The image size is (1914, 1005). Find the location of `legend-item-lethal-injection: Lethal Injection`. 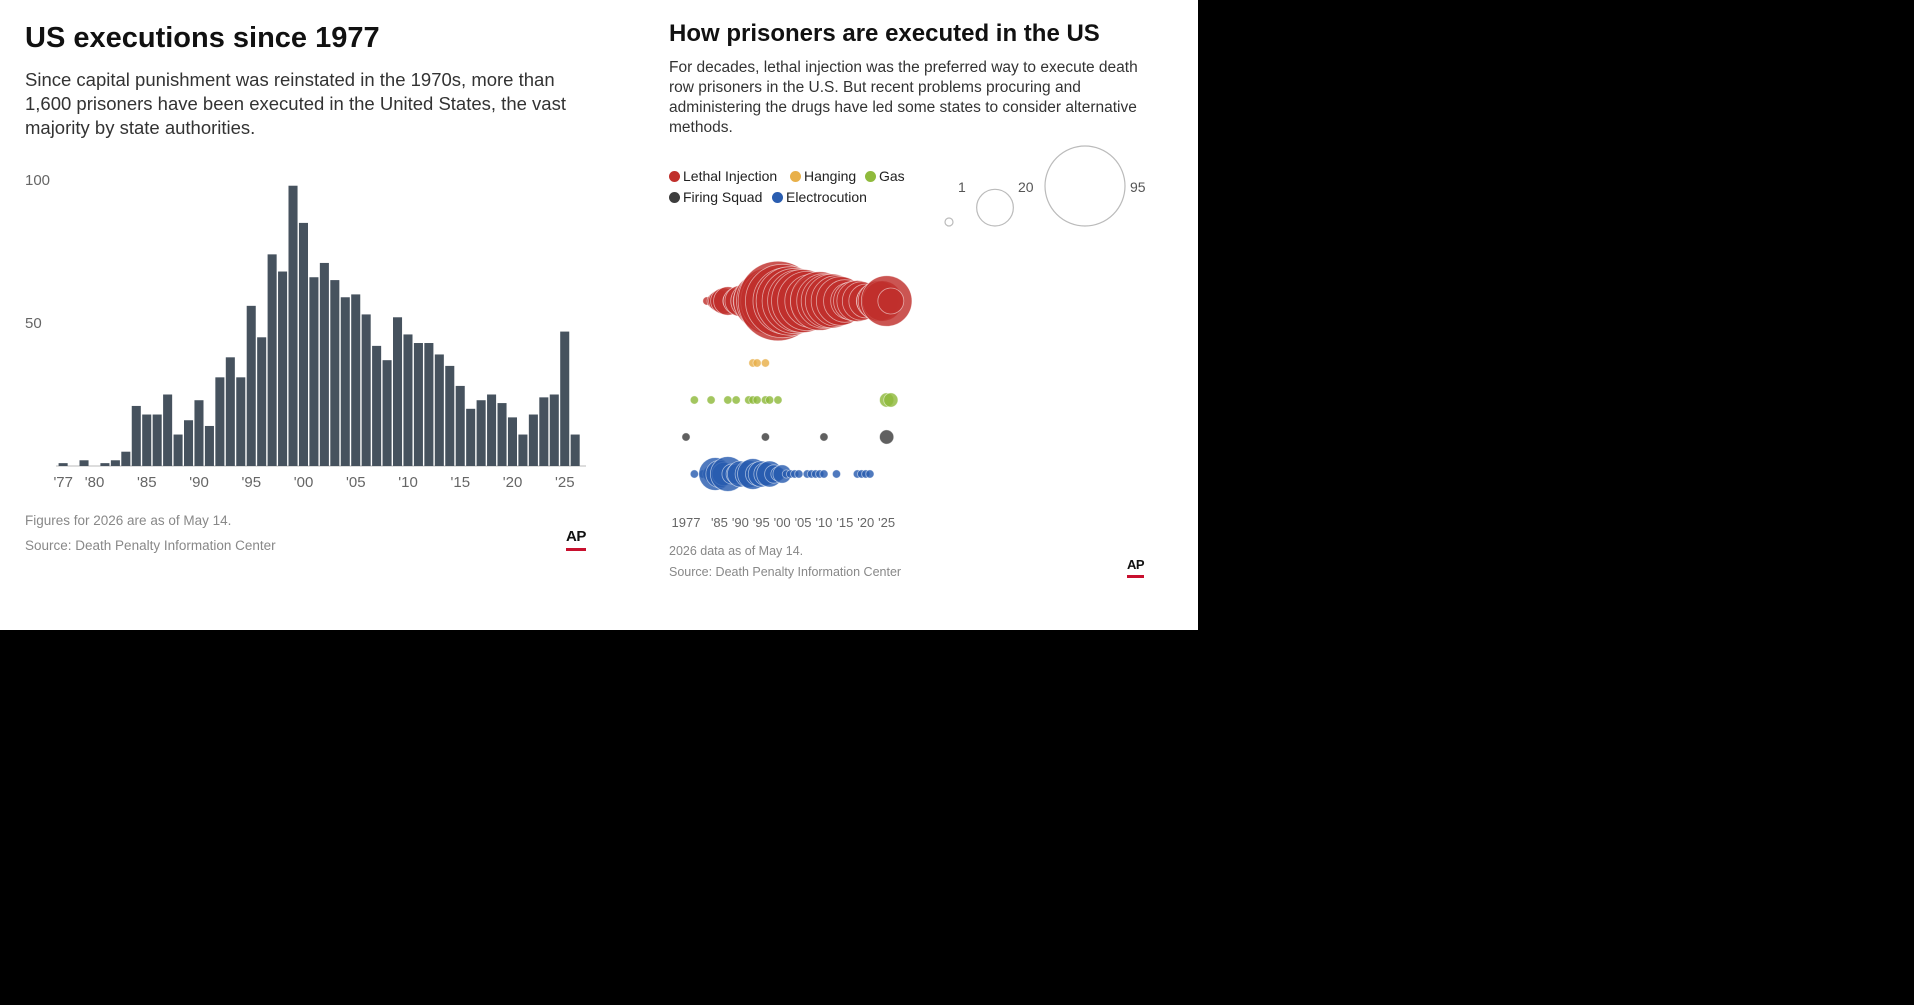

legend-item-lethal-injection: Lethal Injection is located at coordinates (723, 176).